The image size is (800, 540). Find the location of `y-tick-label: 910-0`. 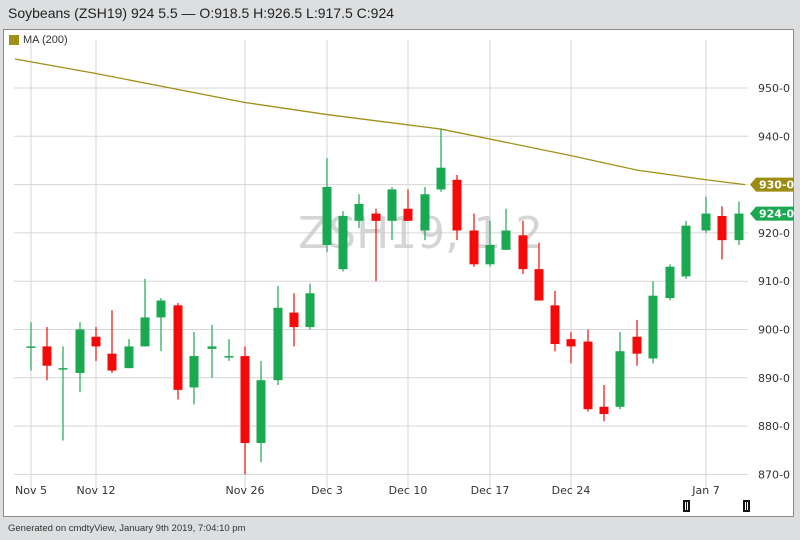

y-tick-label: 910-0 is located at coordinates (774, 281).